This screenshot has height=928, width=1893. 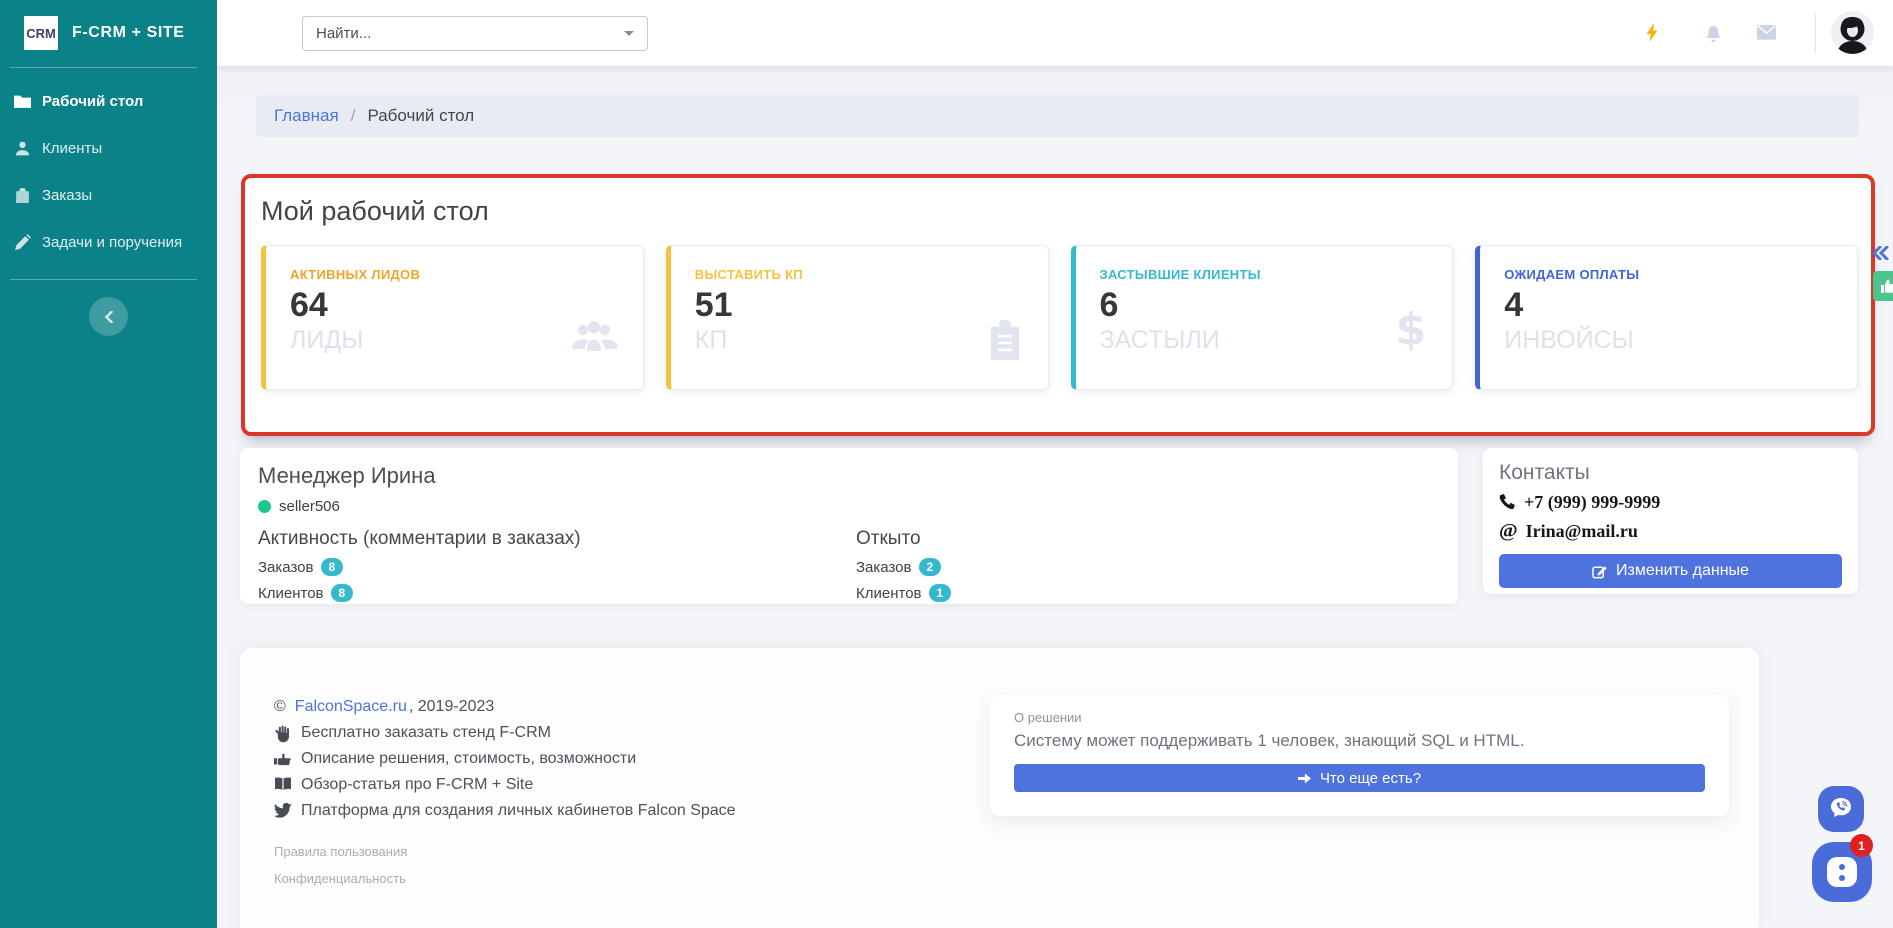 What do you see at coordinates (1883, 286) in the screenshot?
I see `feedback-button` at bounding box center [1883, 286].